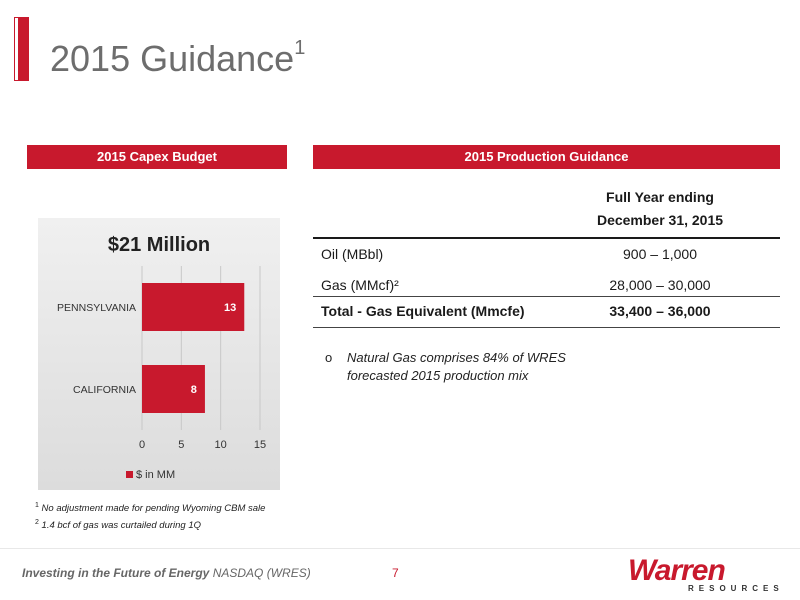  I want to click on title-accent-bar, so click(21, 49).